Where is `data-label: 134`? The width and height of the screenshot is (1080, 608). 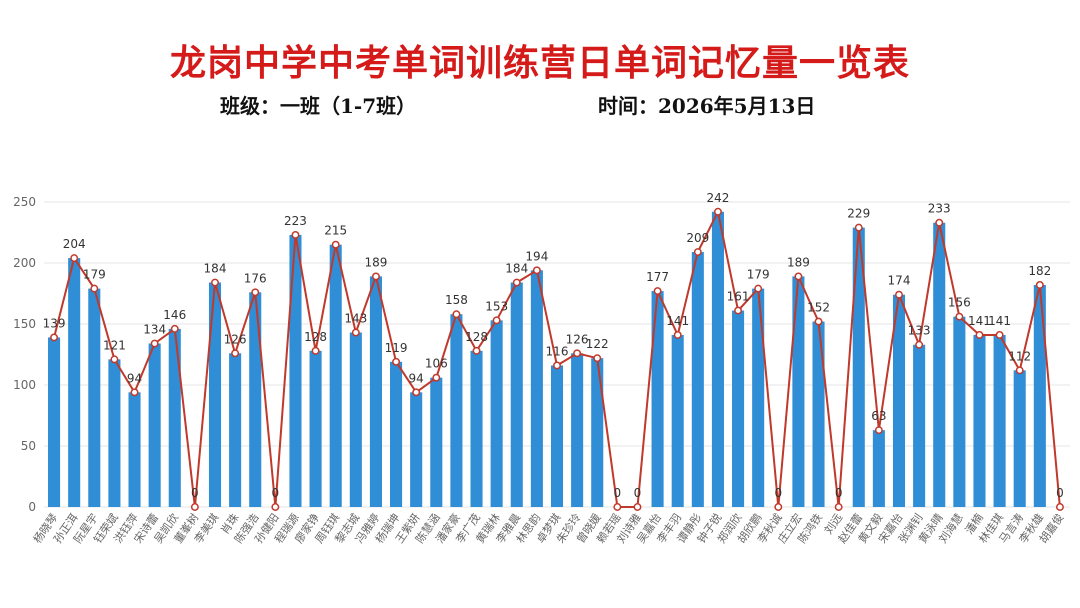 data-label: 134 is located at coordinates (154, 330).